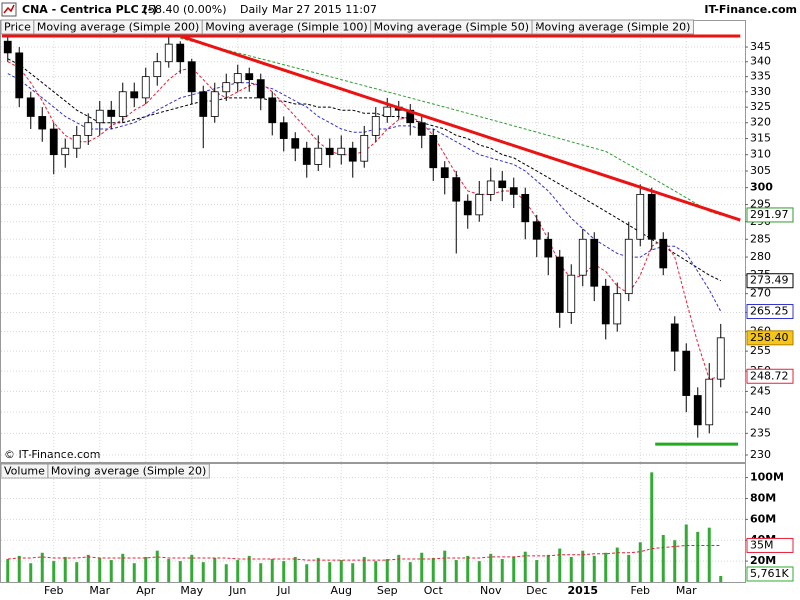 This screenshot has height=600, width=800. Describe the element at coordinates (364, 553) in the screenshot. I see `volume-moving-average` at that location.